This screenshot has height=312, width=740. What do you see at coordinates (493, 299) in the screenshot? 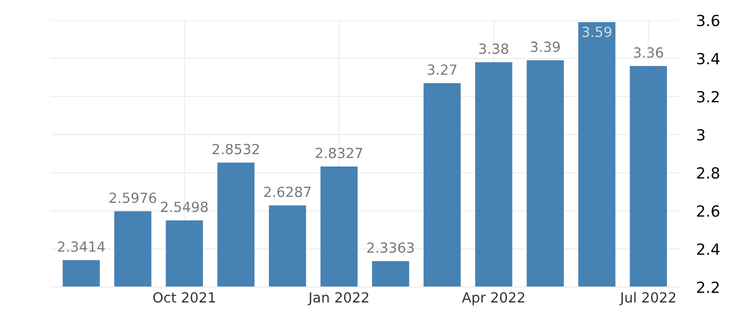
I see `x-tick-label: Apr 2022` at bounding box center [493, 299].